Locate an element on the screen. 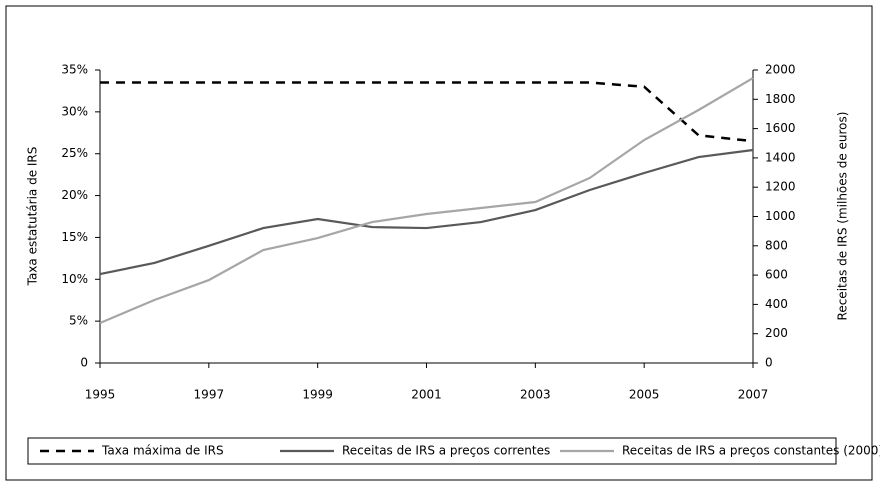 This screenshot has width=880, height=492. y2-tick-label: 600 is located at coordinates (776, 275).